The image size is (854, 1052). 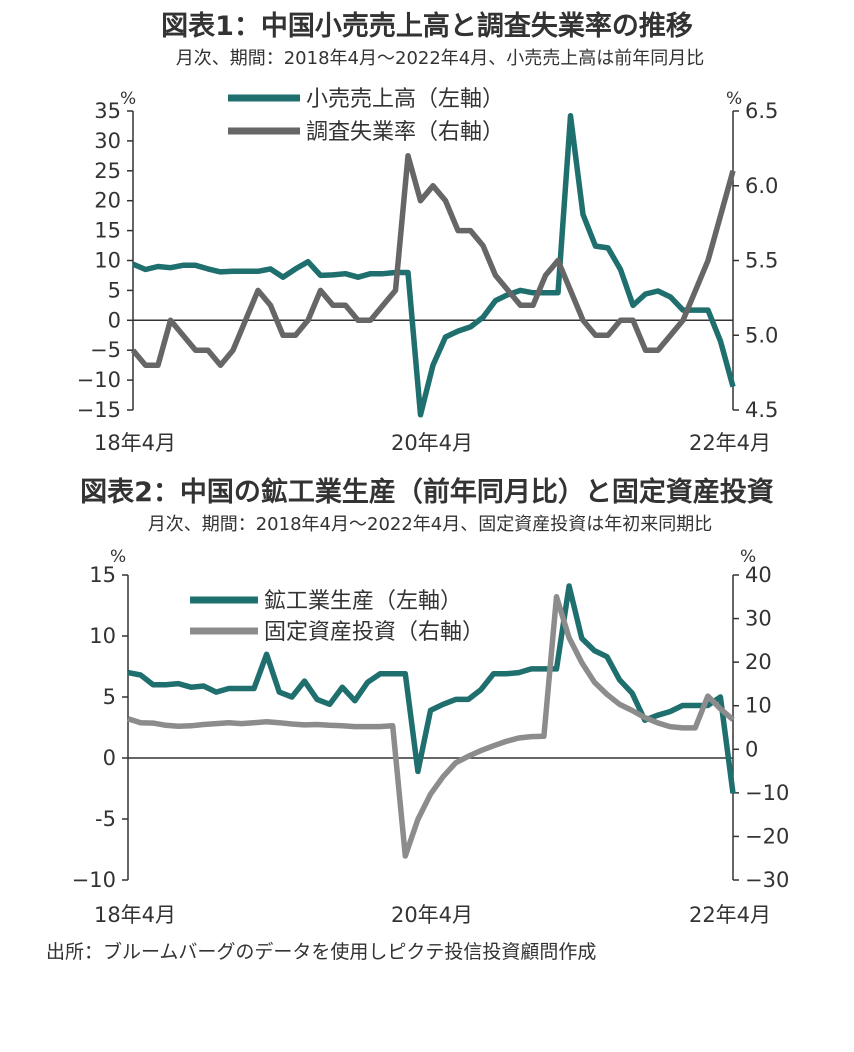 What do you see at coordinates (107, 141) in the screenshot?
I see `left-tick-label: 30` at bounding box center [107, 141].